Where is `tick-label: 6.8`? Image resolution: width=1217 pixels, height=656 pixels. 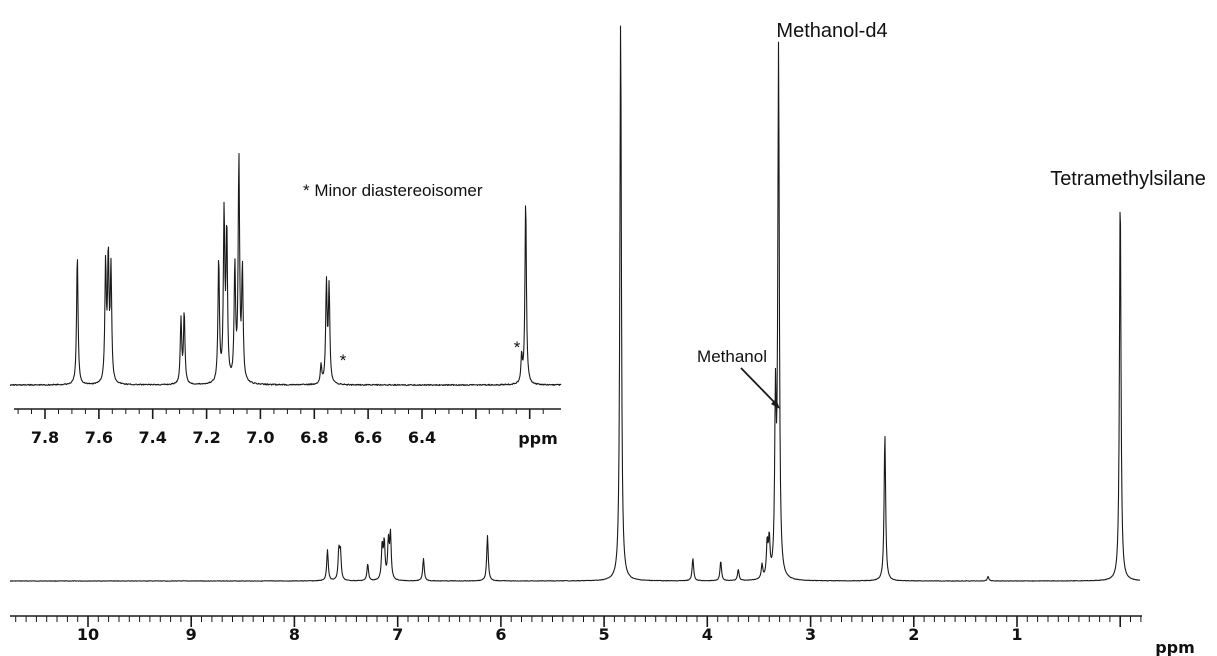 tick-label: 6.8 is located at coordinates (314, 437).